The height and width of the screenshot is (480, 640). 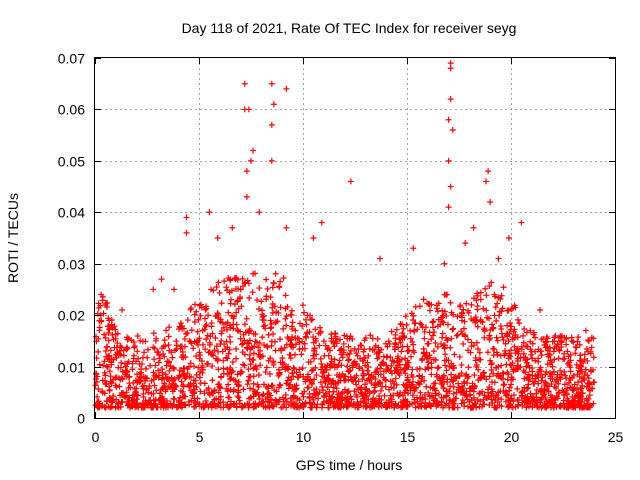 I want to click on x-tick-label: 5, so click(x=200, y=437).